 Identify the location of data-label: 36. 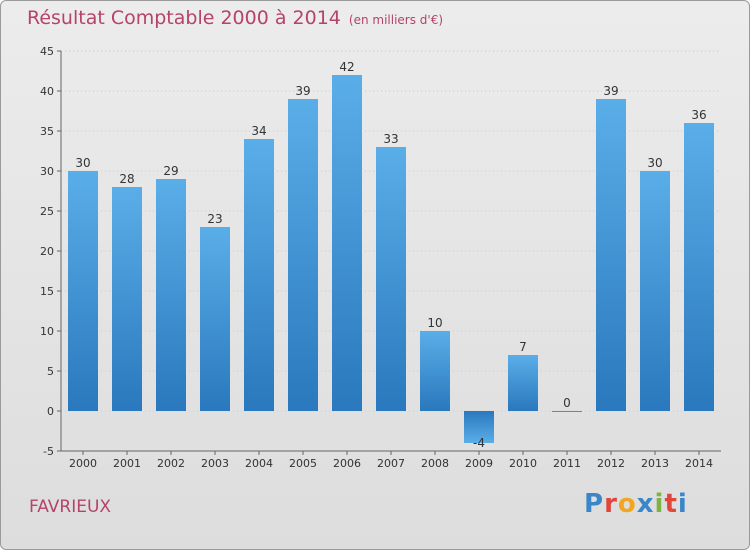
(698, 115).